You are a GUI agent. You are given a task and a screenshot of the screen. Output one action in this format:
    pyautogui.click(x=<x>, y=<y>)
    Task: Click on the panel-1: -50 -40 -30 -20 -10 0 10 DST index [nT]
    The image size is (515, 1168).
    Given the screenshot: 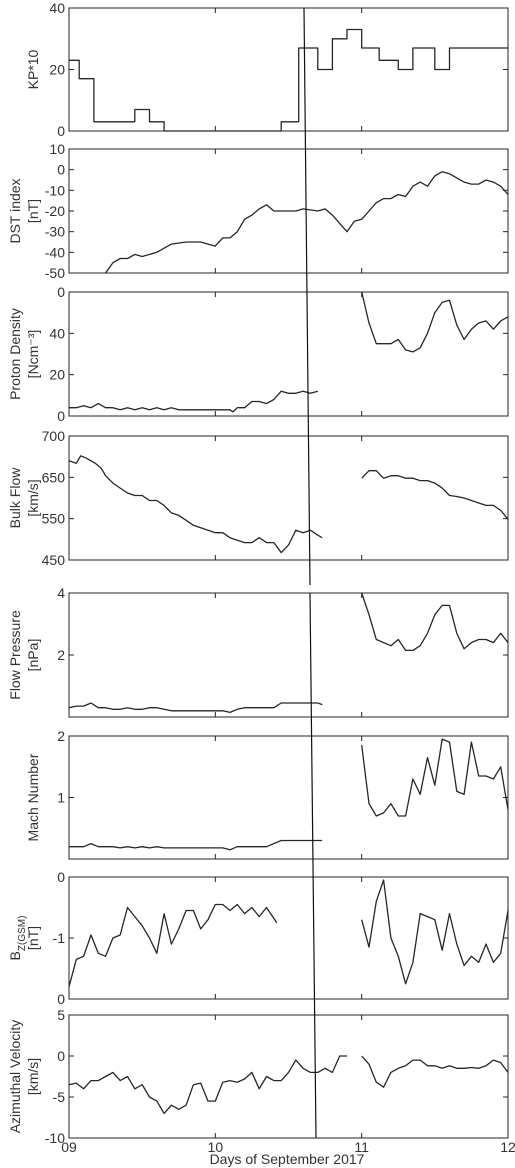 What is the action you would take?
    pyautogui.click(x=258, y=211)
    